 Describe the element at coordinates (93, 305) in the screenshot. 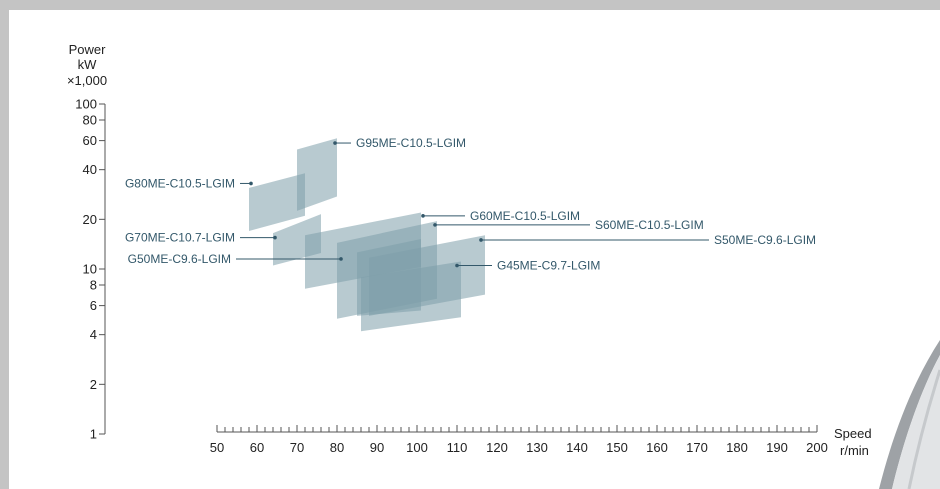

I see `y-tick-label-6: 6` at that location.